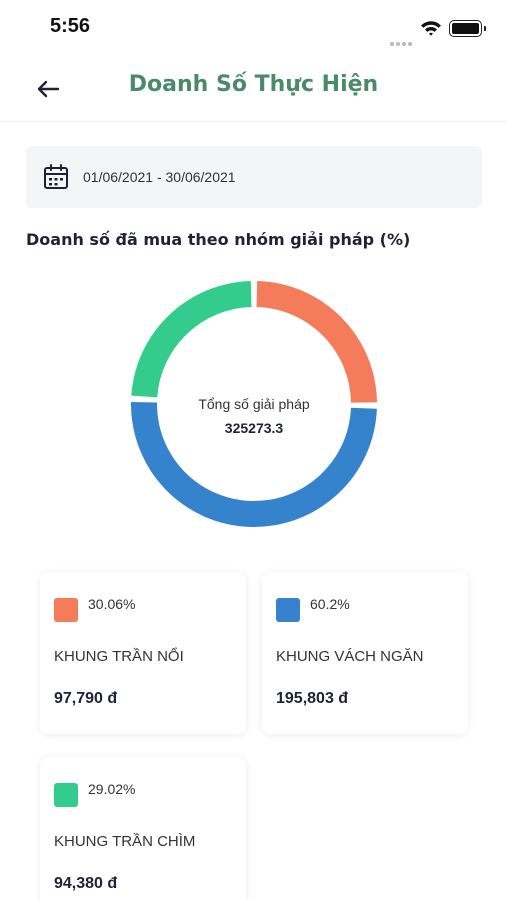 The width and height of the screenshot is (507, 900). I want to click on card-name: KHUNG VÁCH NGĂN, so click(350, 656).